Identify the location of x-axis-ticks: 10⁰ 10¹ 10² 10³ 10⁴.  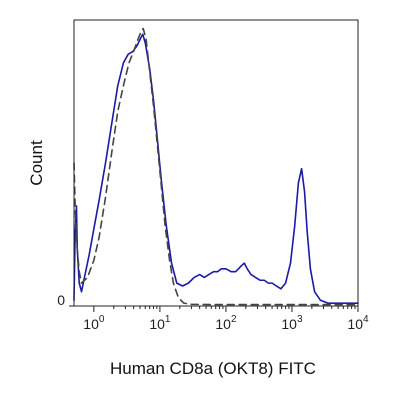
(226, 319).